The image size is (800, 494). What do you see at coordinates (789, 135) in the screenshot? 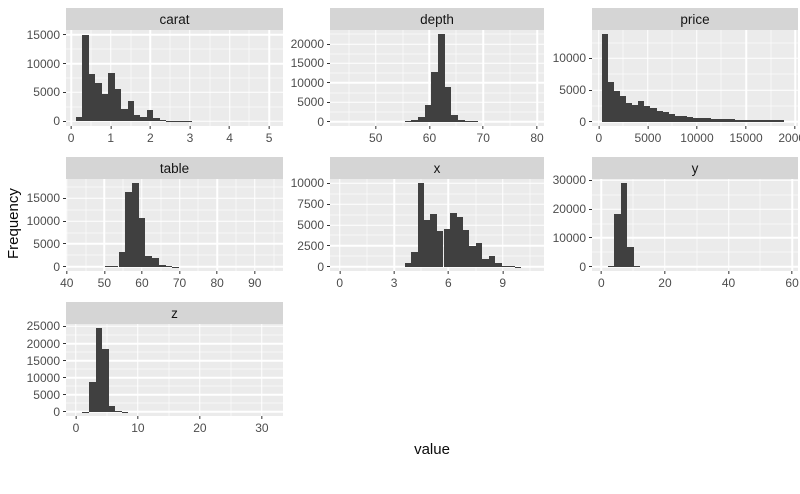
I see `x-tick: 20000` at bounding box center [789, 135].